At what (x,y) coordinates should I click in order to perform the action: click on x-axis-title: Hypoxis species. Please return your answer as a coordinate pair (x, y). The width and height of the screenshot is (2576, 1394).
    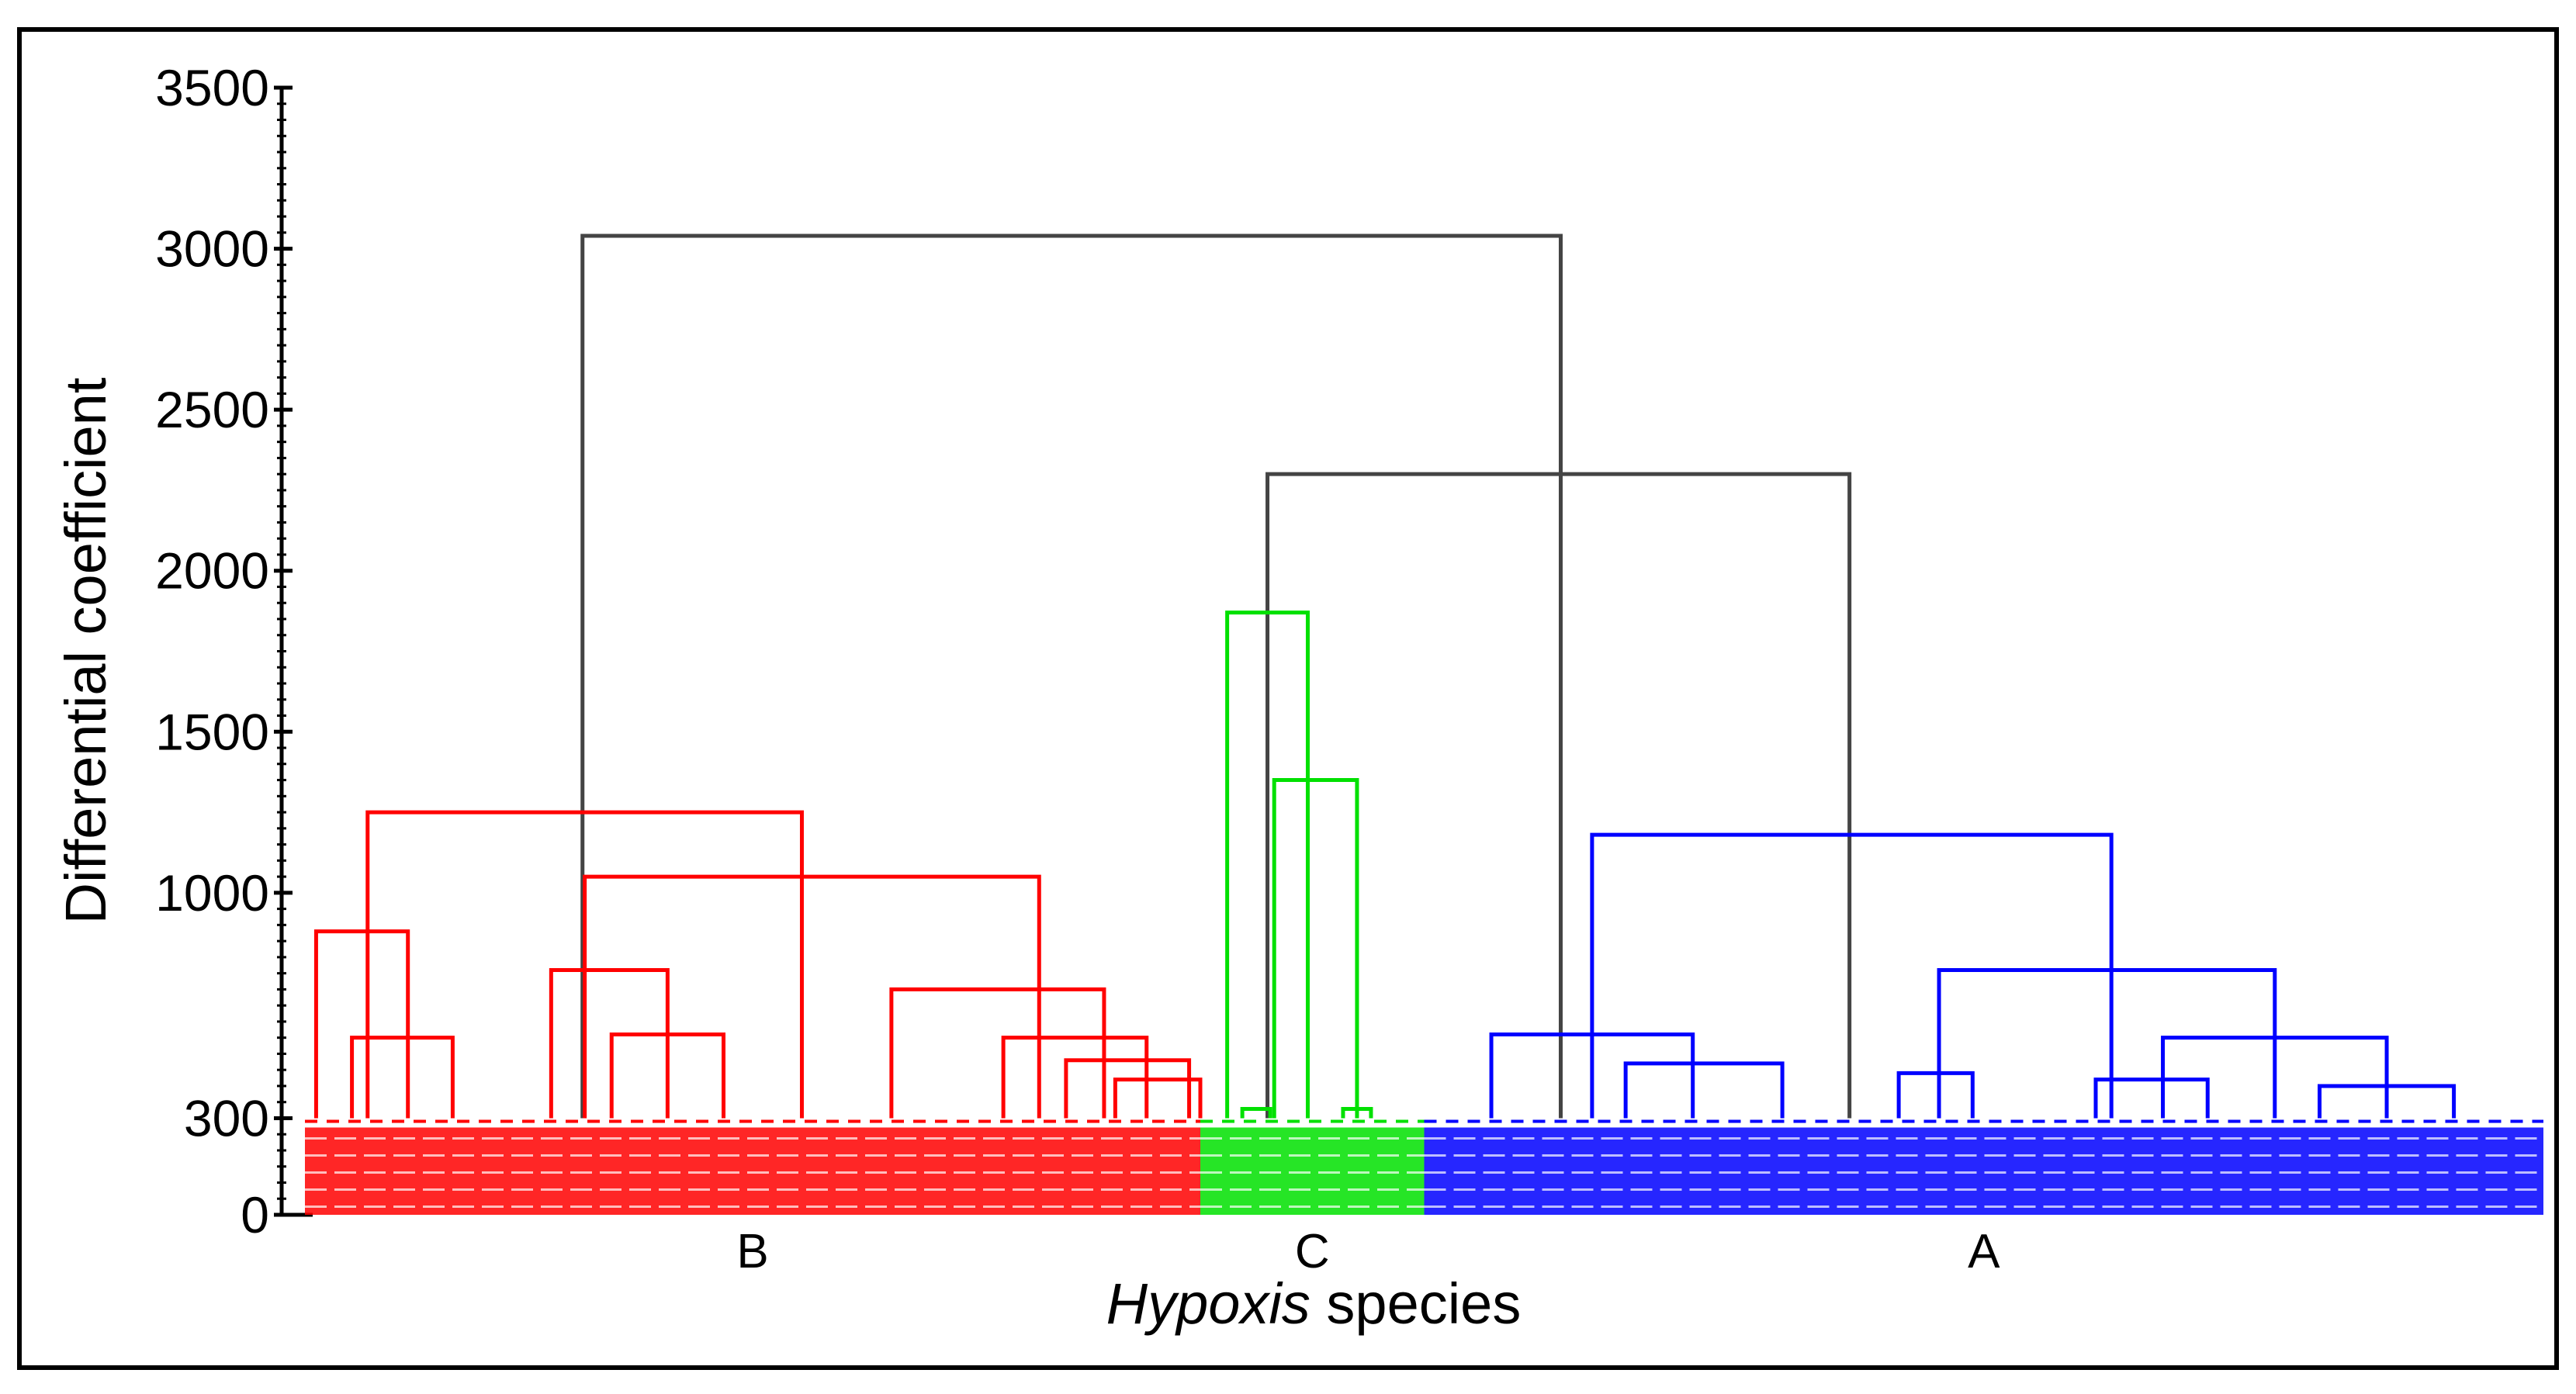
    Looking at the image, I should click on (1314, 1303).